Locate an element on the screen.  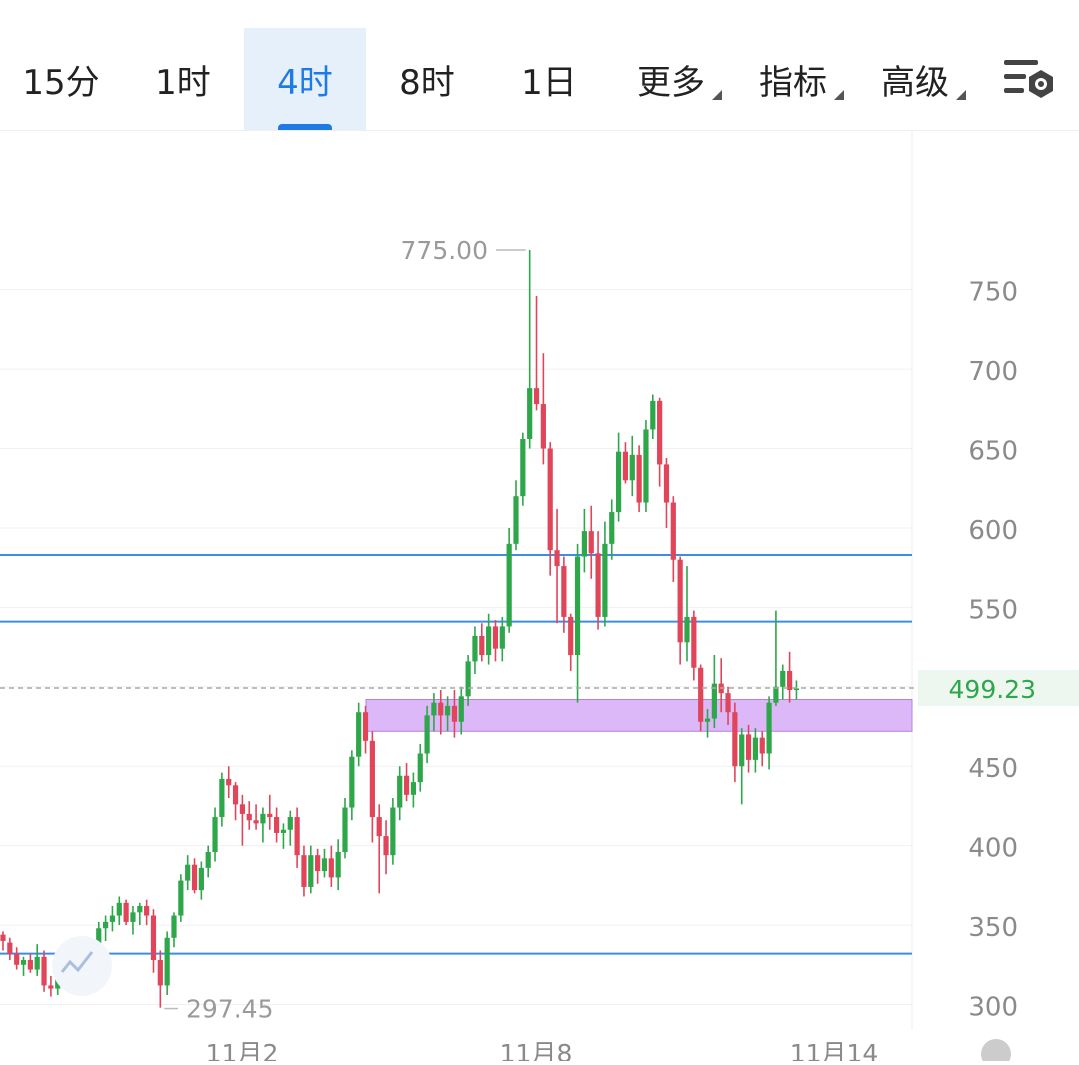
tab-2: 4时 is located at coordinates (305, 79).